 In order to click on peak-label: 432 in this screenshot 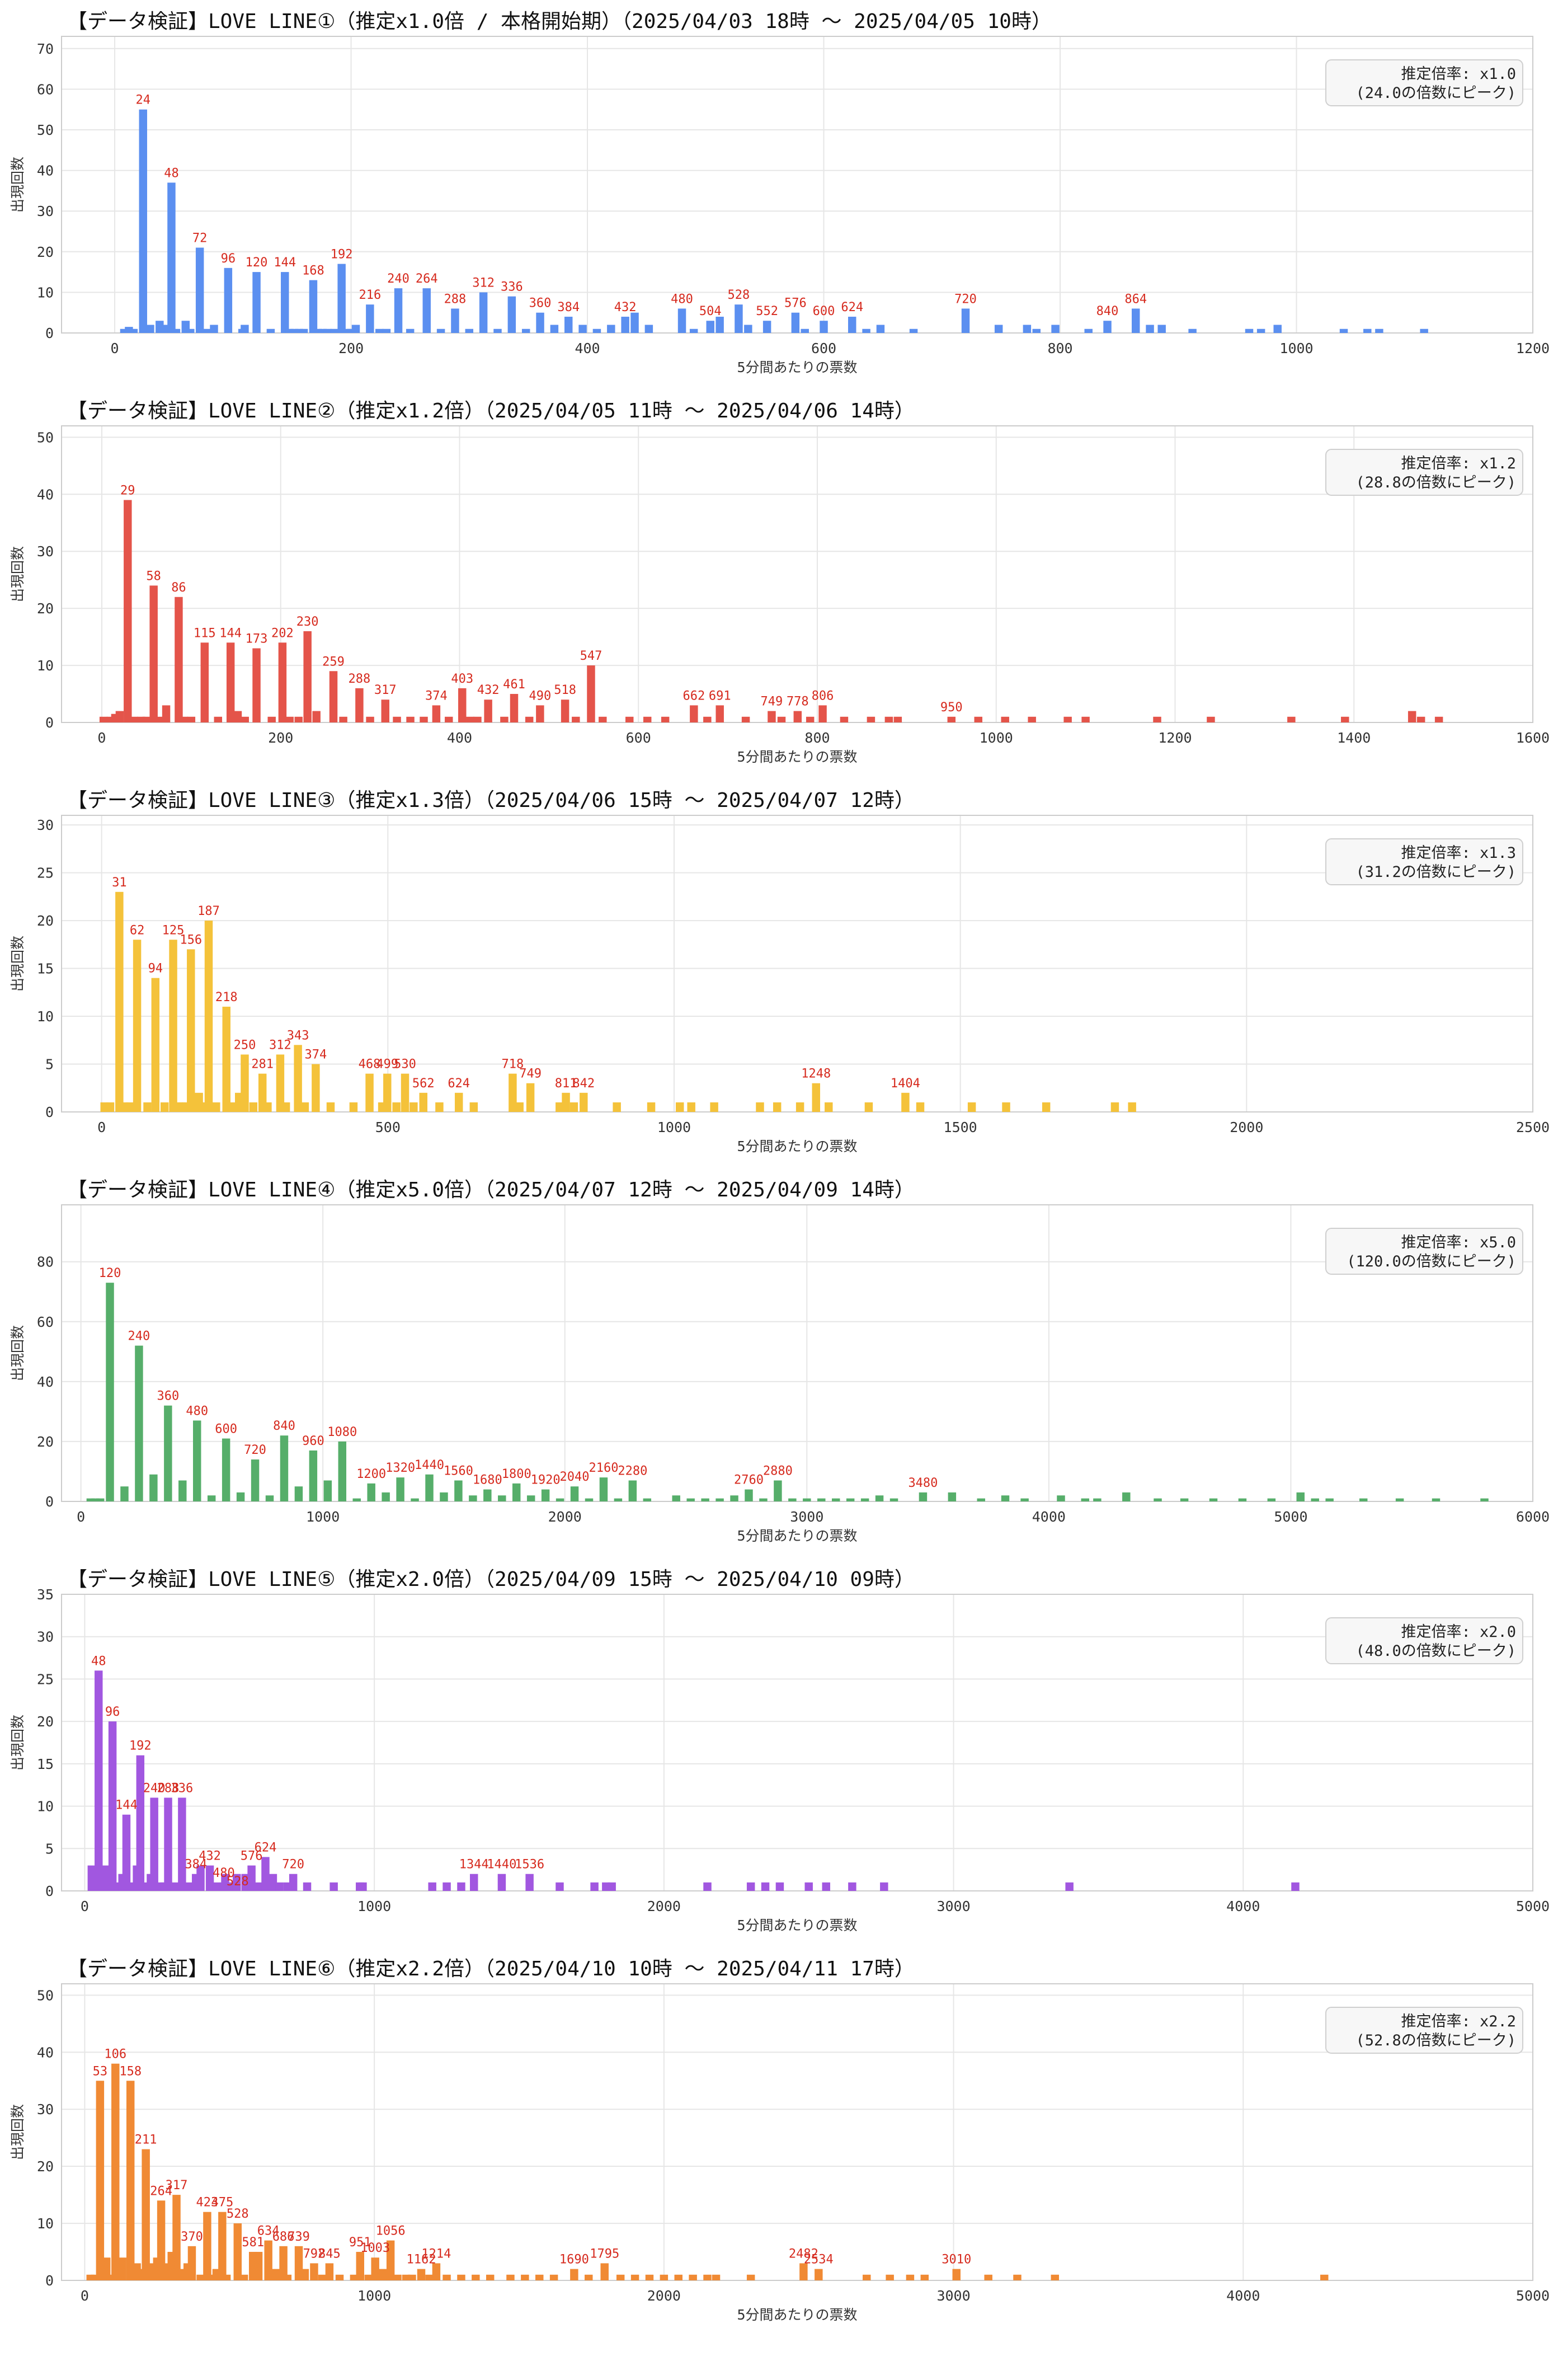, I will do `click(488, 690)`.